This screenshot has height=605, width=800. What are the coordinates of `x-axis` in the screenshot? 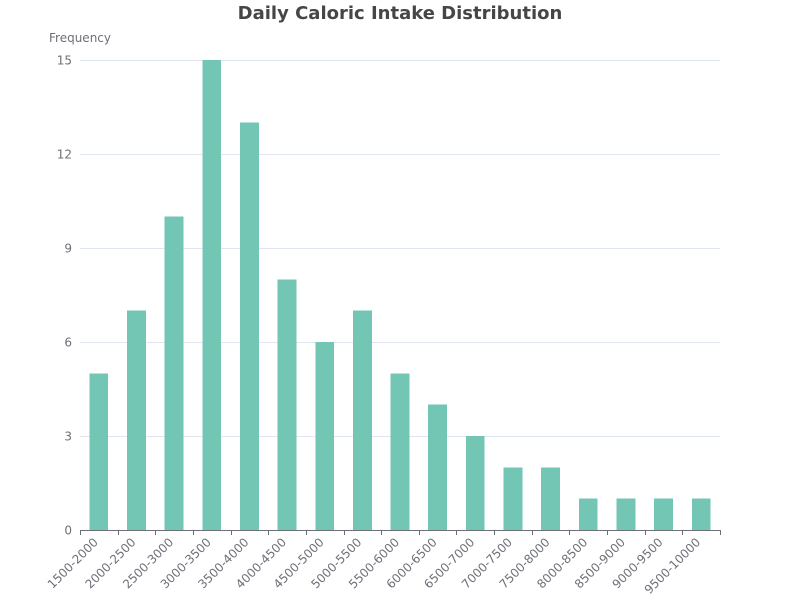 It's located at (400, 532).